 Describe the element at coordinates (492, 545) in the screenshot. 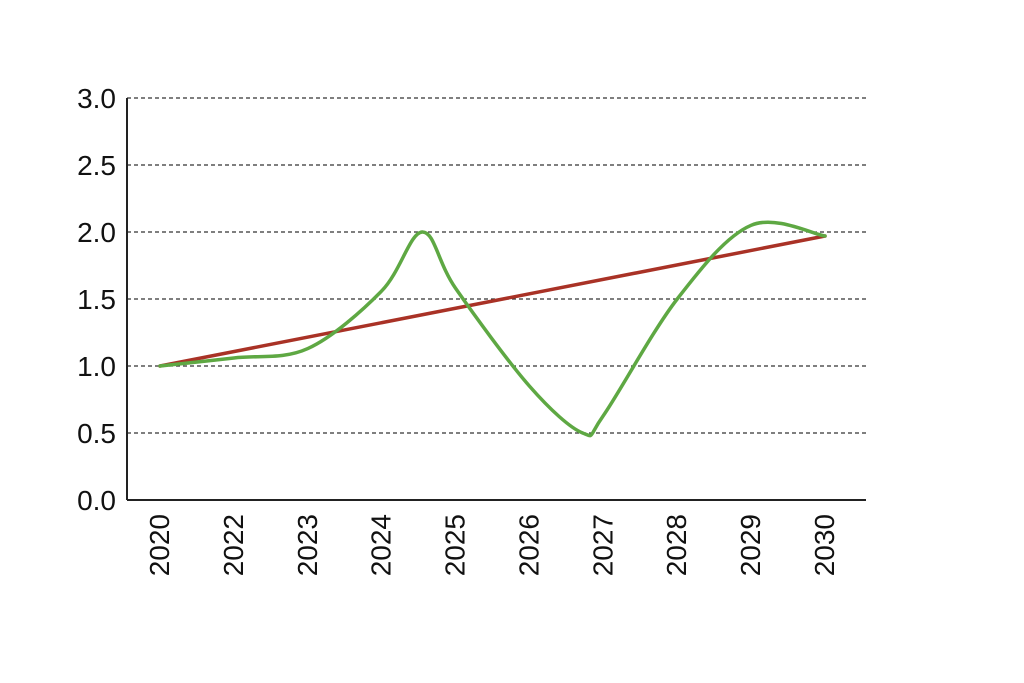

I see `x-axis-tick-labels: 2020 2022 2023 2024 2025 2026 2027 2028 2029 2030` at that location.